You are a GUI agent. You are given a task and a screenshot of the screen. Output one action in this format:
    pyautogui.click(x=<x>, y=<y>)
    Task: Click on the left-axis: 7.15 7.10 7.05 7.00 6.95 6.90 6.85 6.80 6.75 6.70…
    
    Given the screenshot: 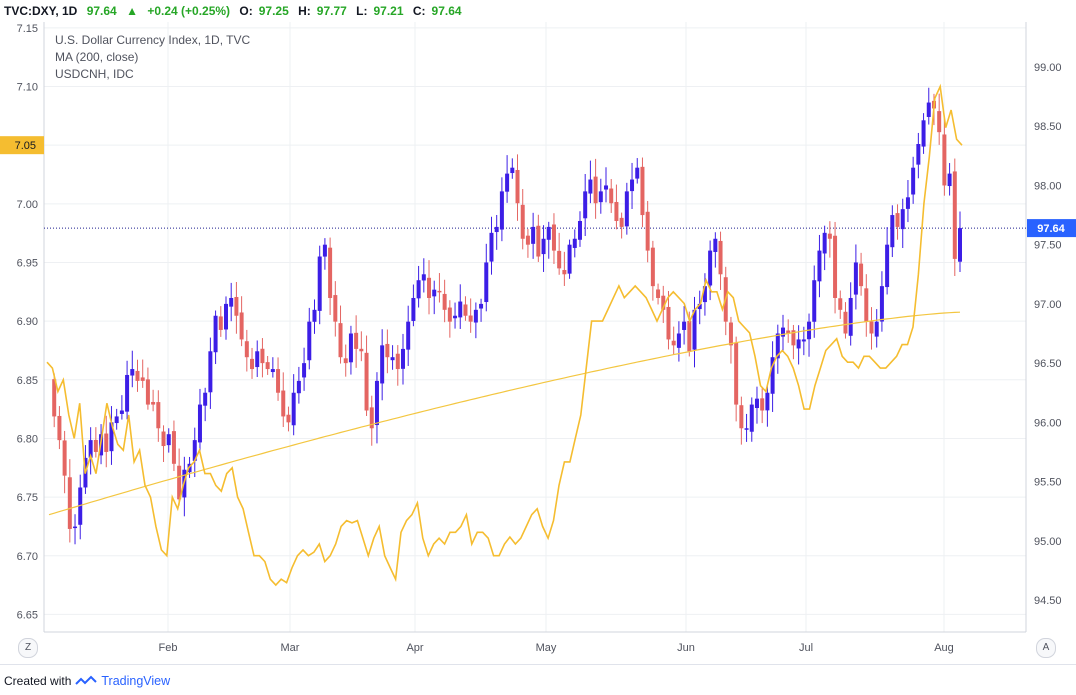 What is the action you would take?
    pyautogui.click(x=31, y=327)
    